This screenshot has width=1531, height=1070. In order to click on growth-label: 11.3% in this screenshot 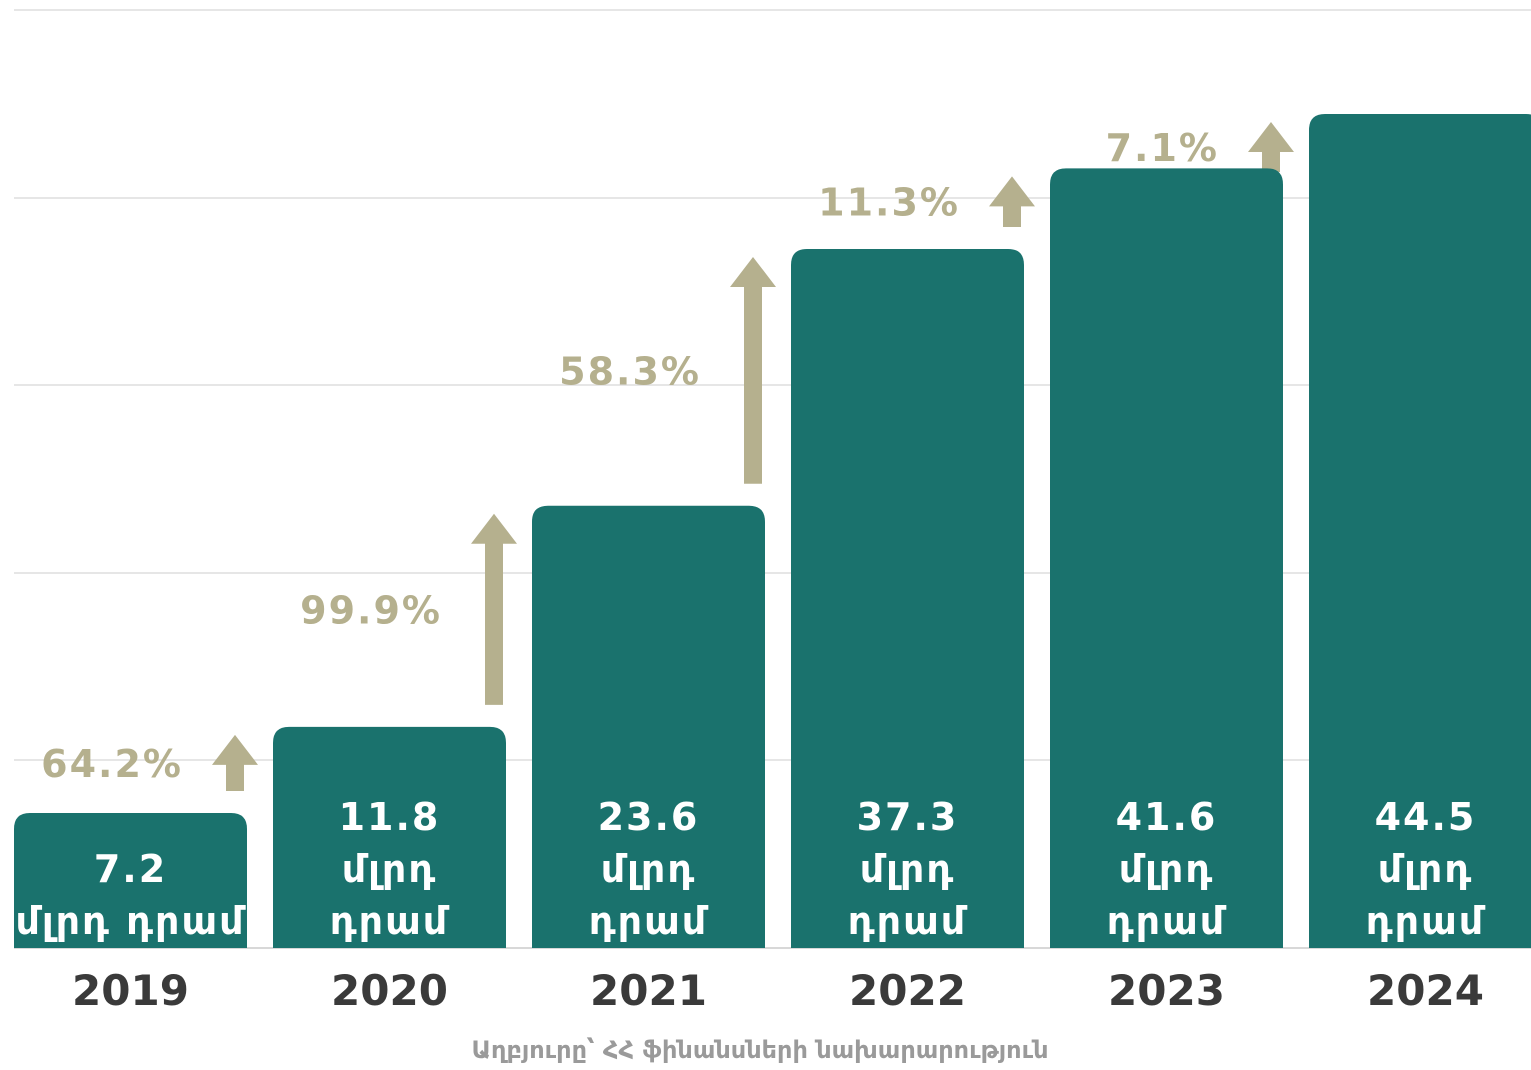, I will do `click(889, 203)`.